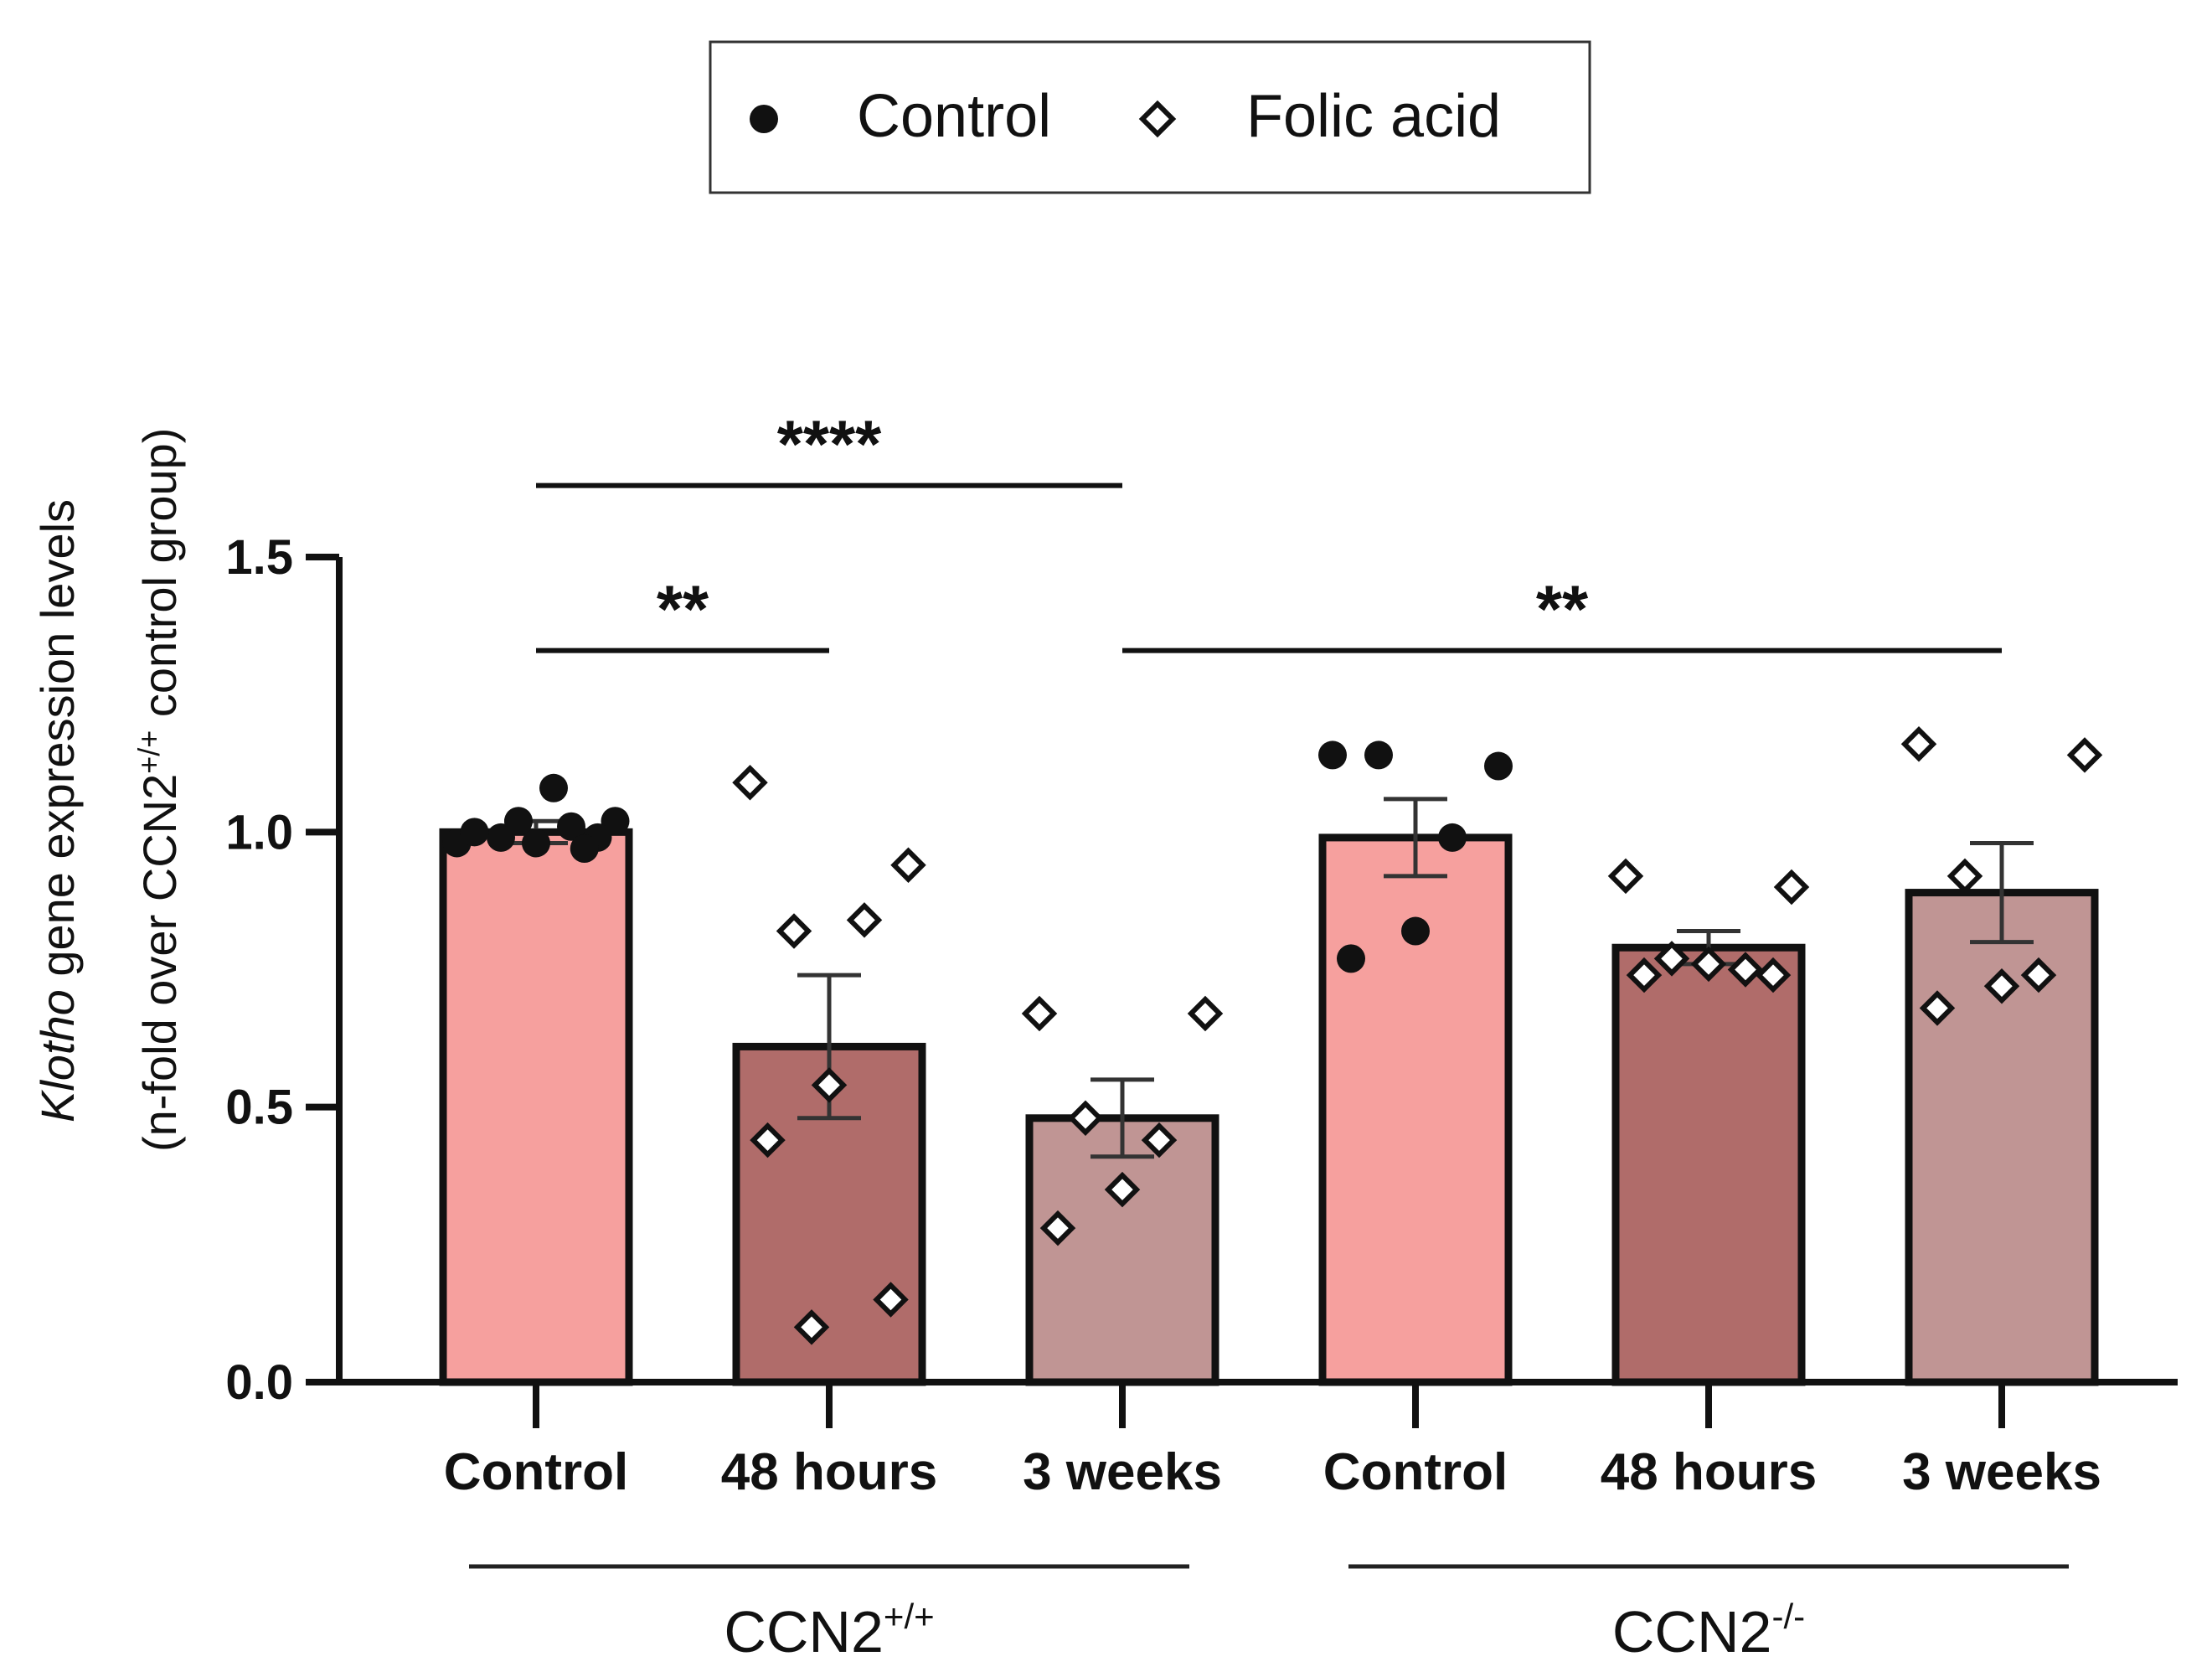  What do you see at coordinates (148, 752) in the screenshot?
I see `y-axis-label-line2-sup: +/+` at bounding box center [148, 752].